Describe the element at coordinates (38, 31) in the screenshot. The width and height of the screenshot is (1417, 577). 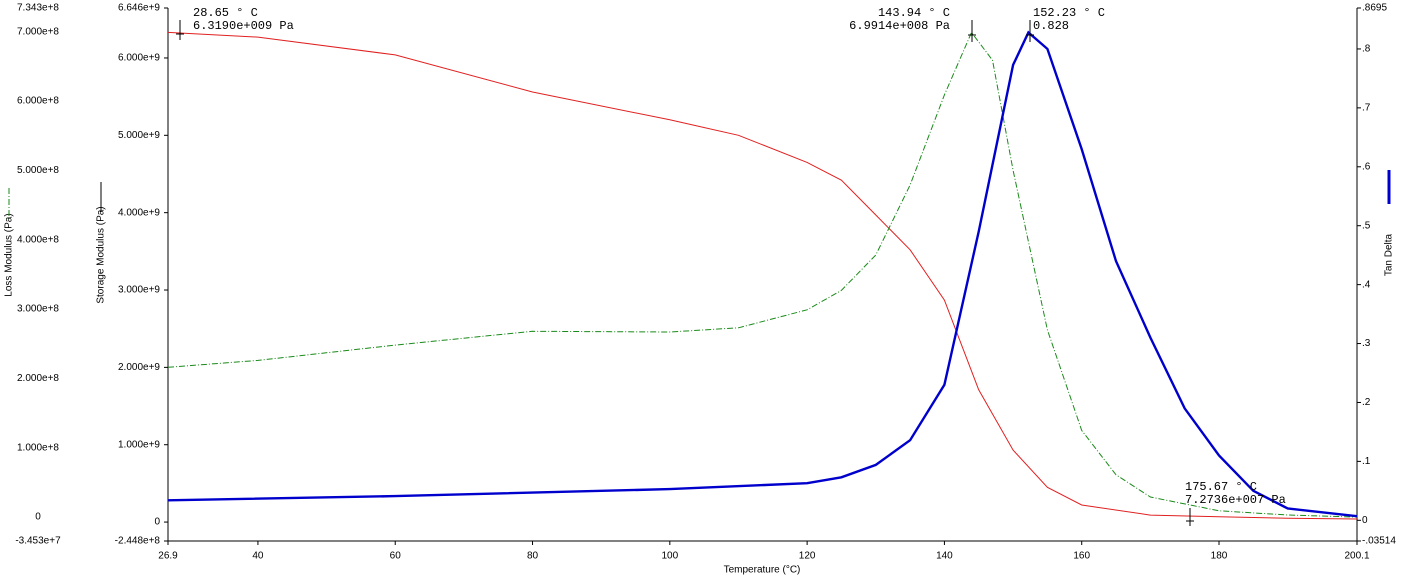
I see `y-tick-label: 7.000e+8` at that location.